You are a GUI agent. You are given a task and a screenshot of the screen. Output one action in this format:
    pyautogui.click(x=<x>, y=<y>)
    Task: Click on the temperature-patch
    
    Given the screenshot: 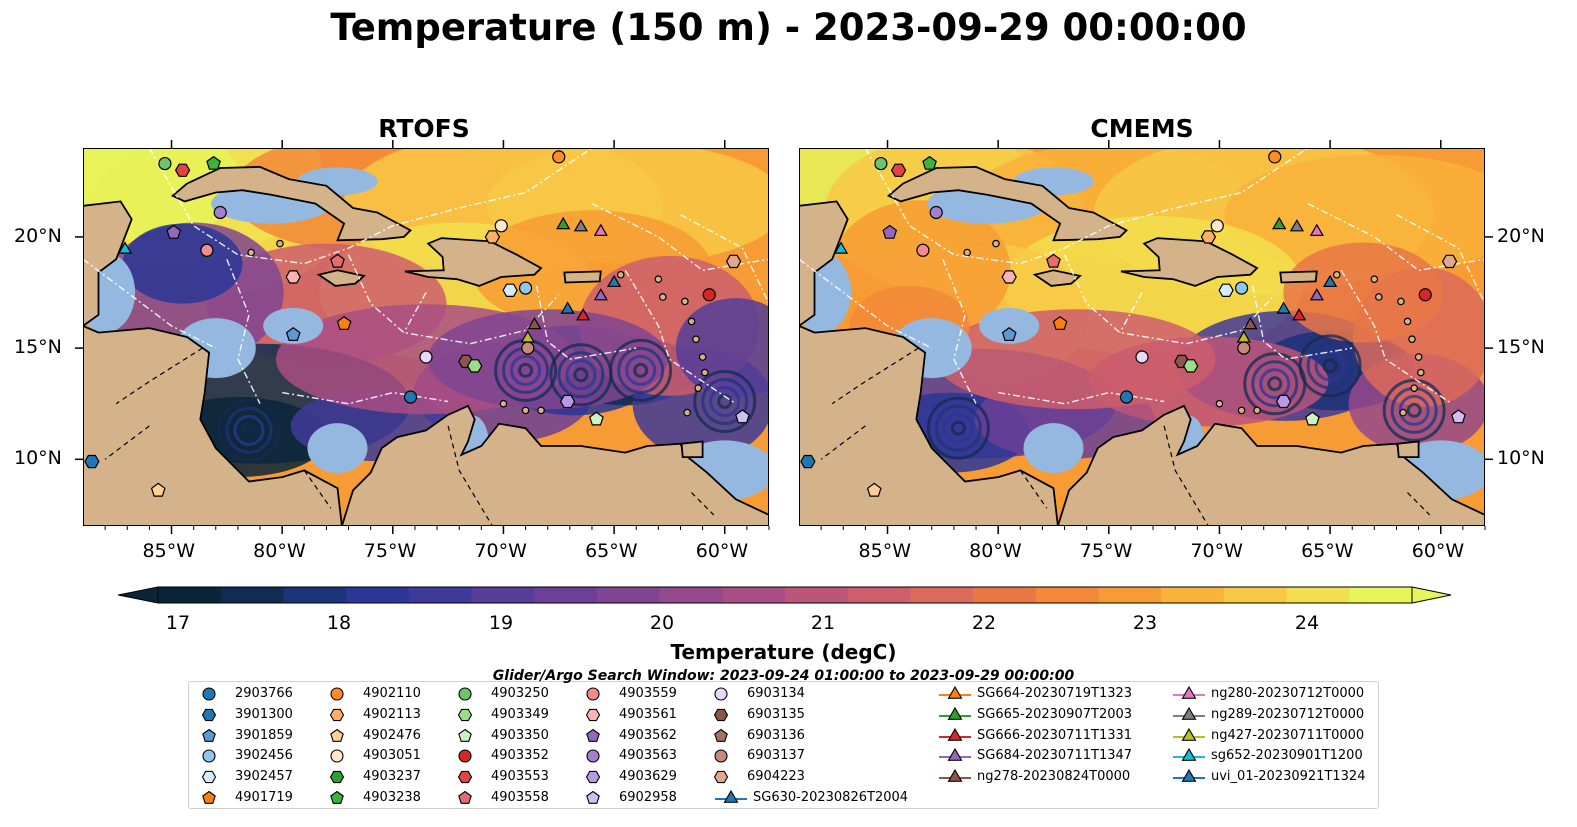 What is the action you would take?
    pyautogui.click(x=1354, y=214)
    